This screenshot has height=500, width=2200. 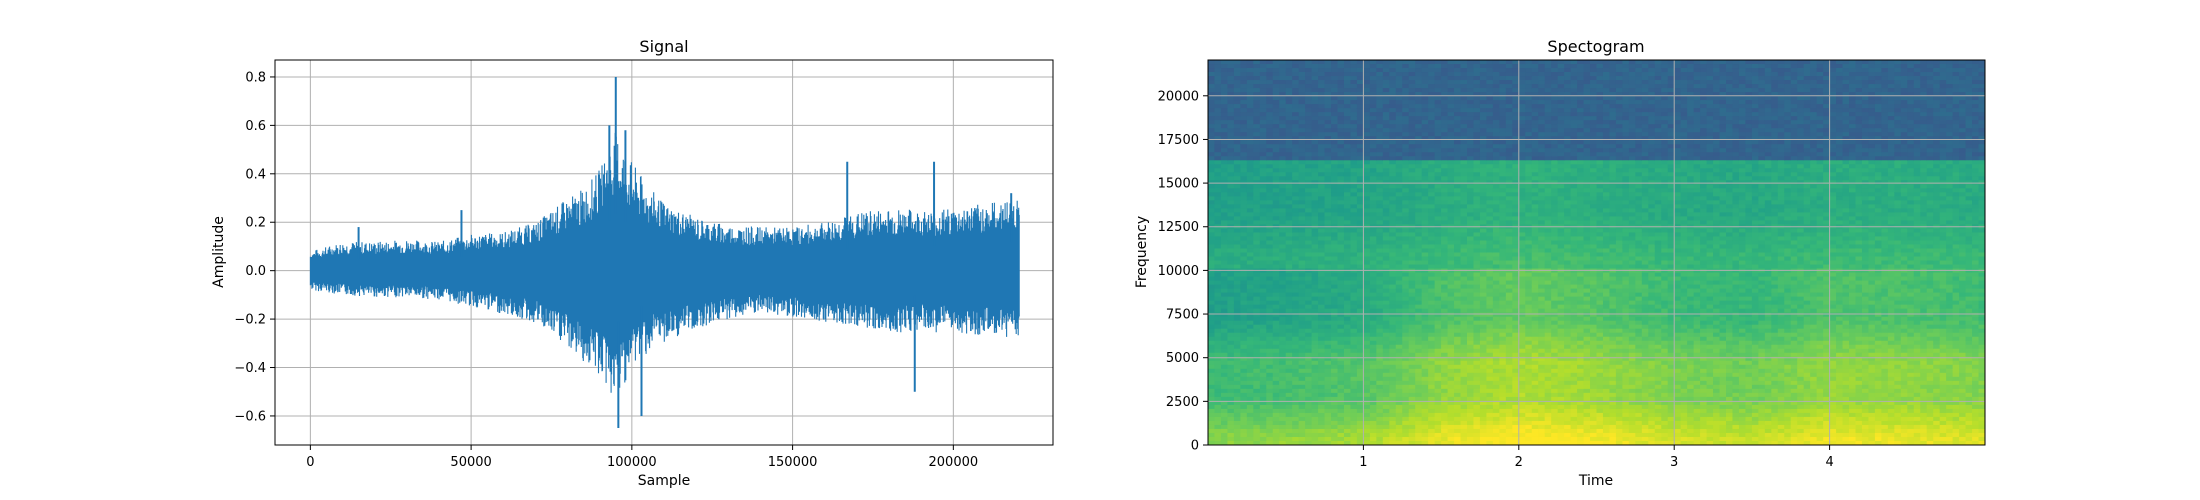 I want to click on signal-x-label: Sample, so click(x=664, y=481).